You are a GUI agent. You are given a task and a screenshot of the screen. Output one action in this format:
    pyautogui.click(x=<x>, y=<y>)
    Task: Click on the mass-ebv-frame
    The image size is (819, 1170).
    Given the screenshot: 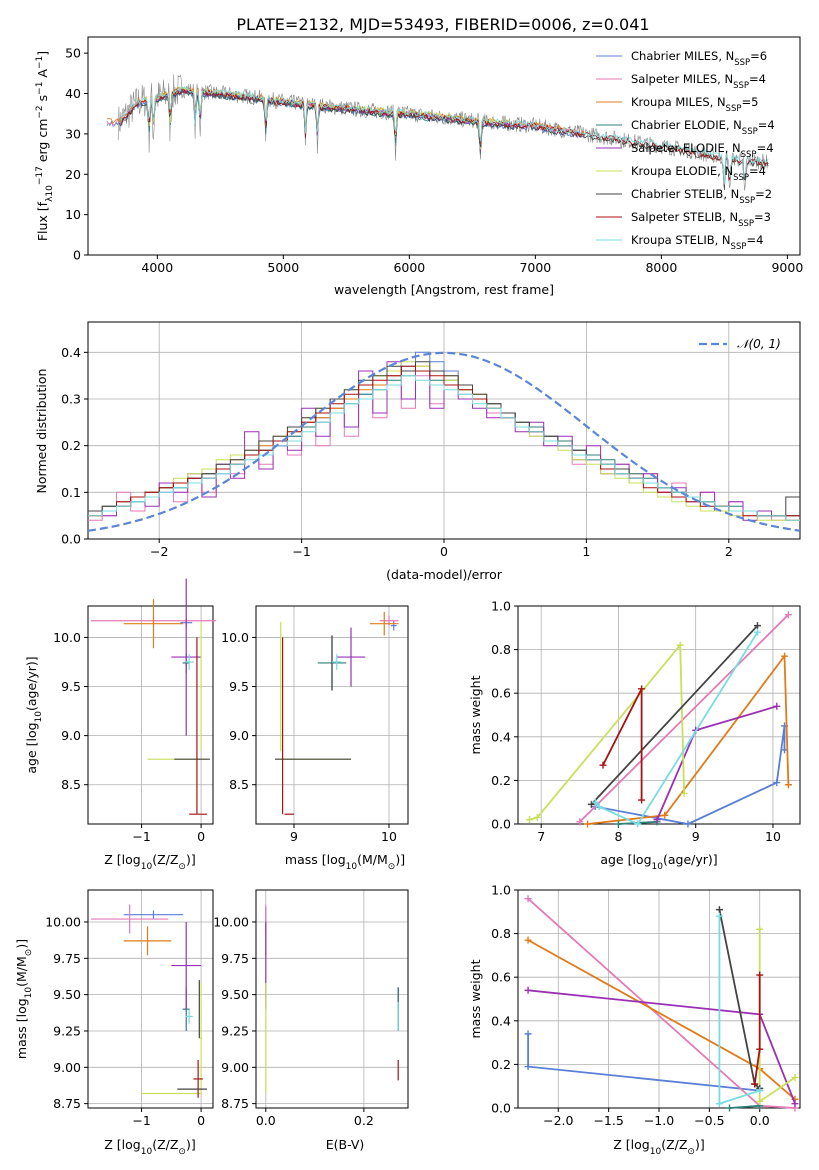 What is the action you would take?
    pyautogui.click(x=332, y=999)
    